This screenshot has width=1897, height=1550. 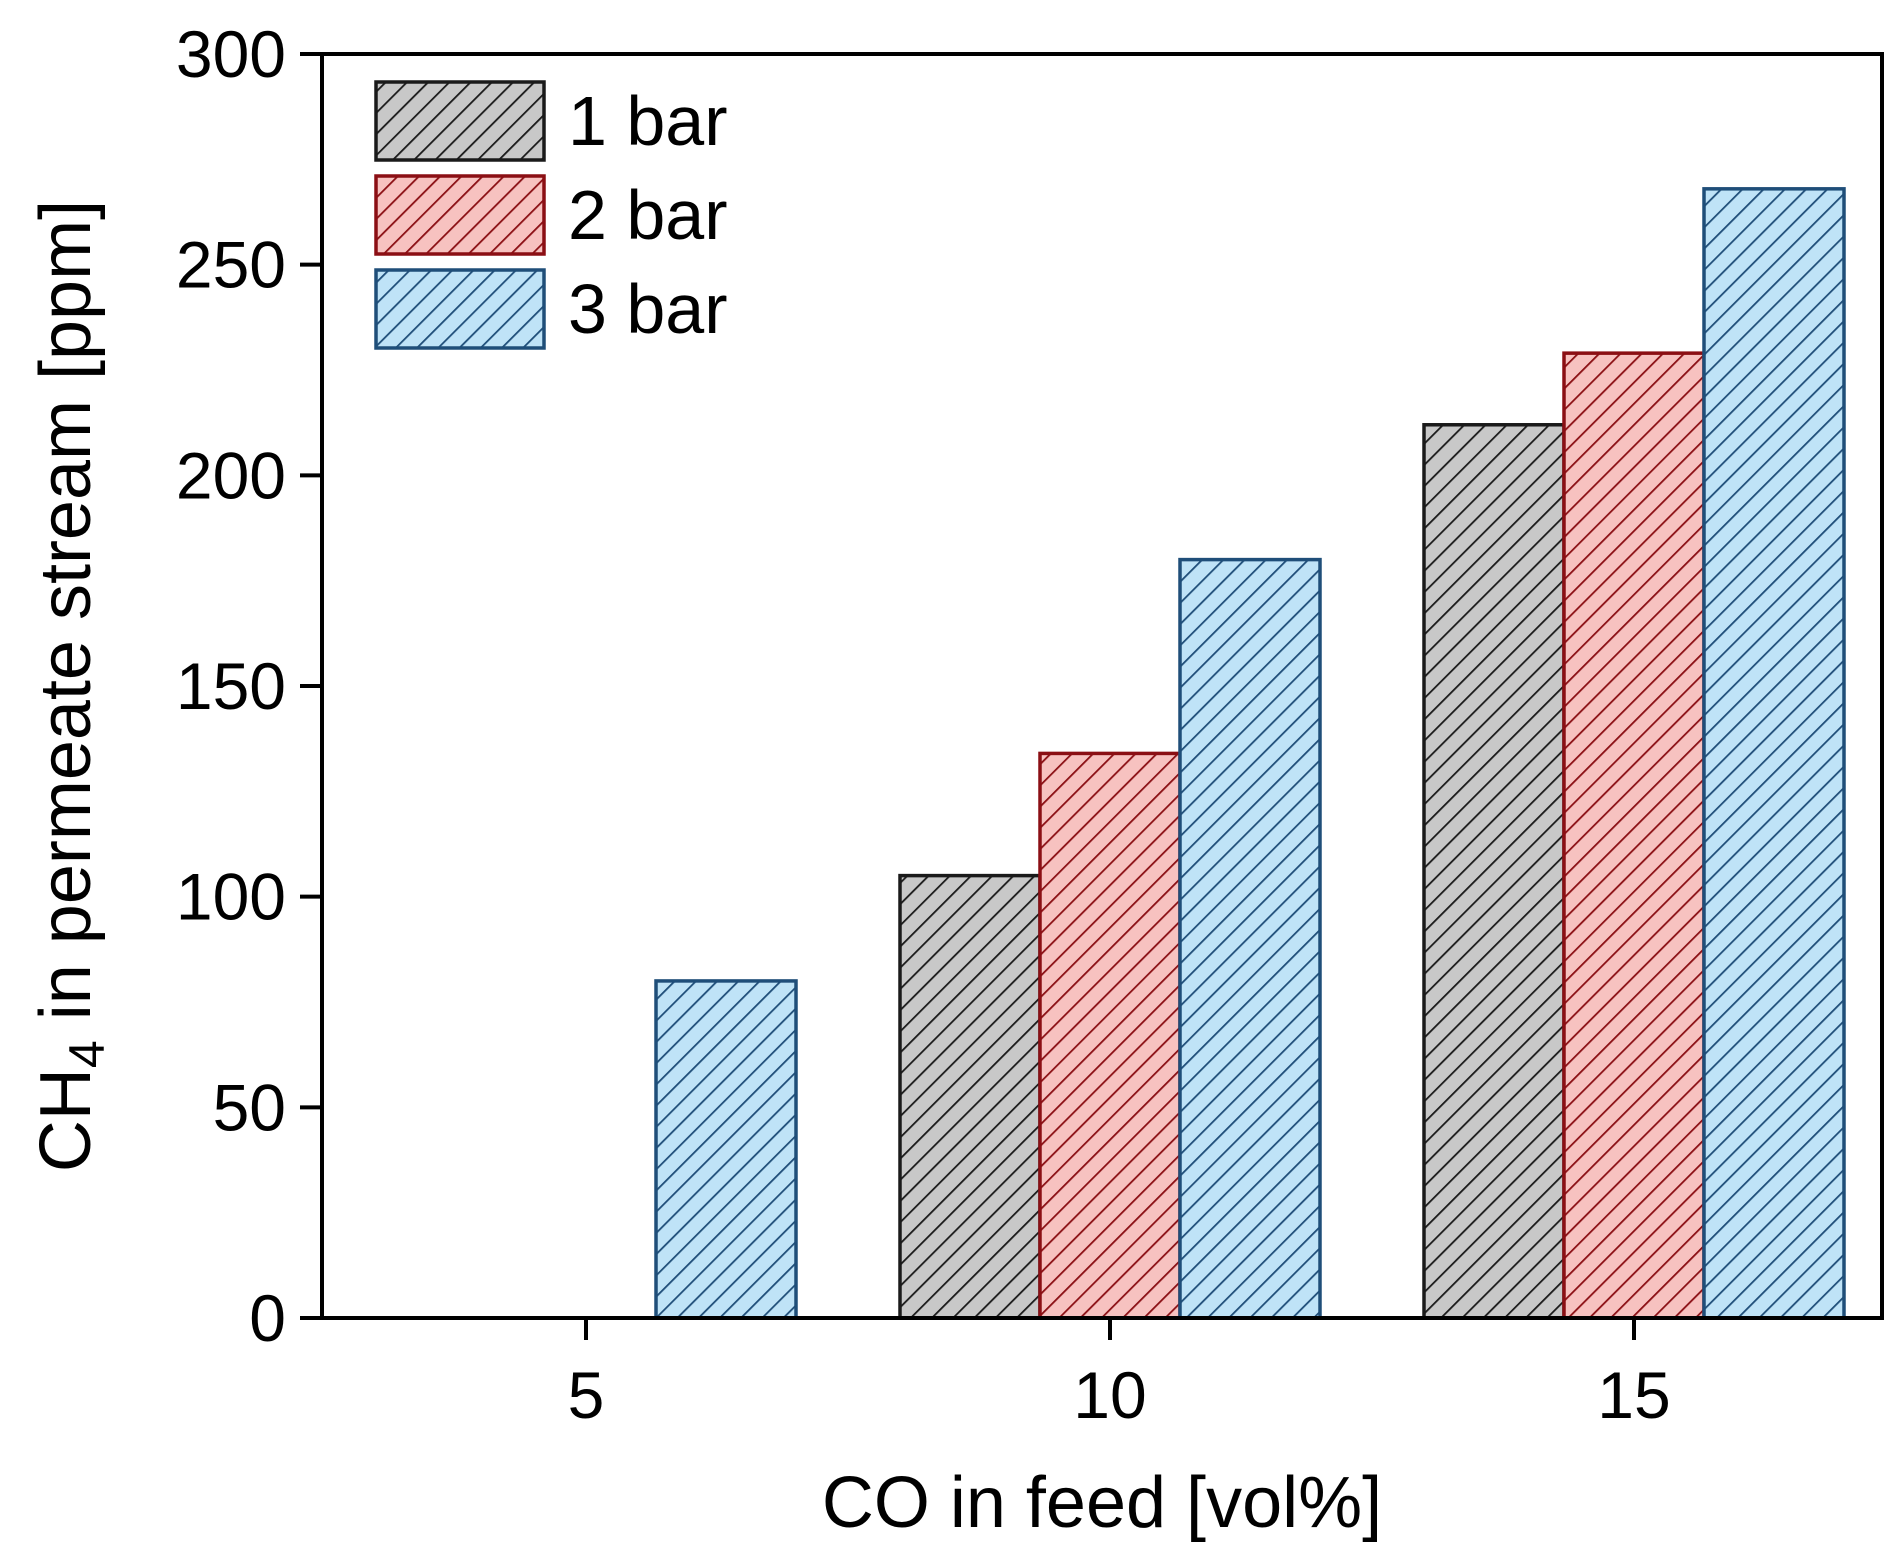 I want to click on legend-swatch-3-bar, so click(x=460, y=309).